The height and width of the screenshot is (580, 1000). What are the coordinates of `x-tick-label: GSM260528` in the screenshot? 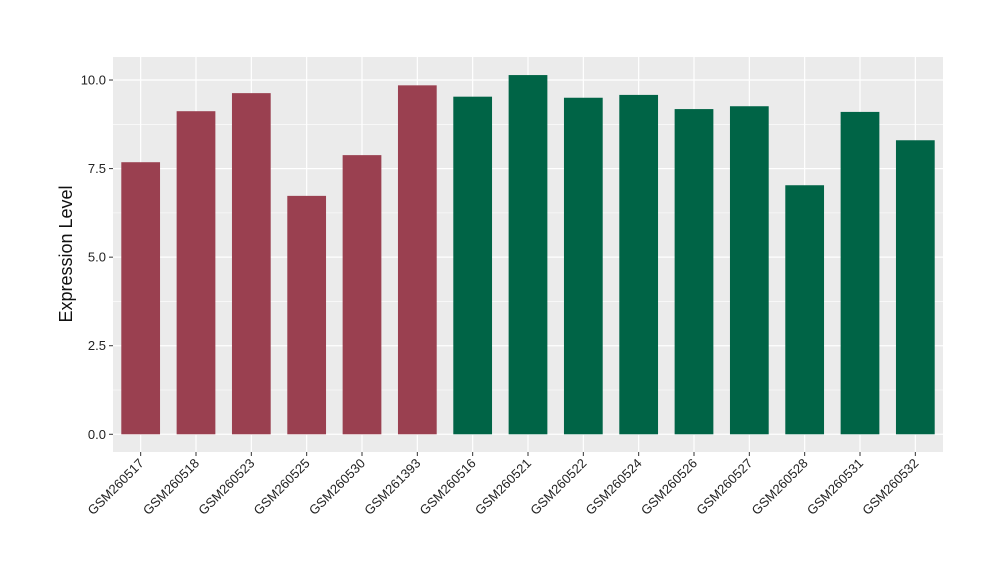 It's located at (780, 487).